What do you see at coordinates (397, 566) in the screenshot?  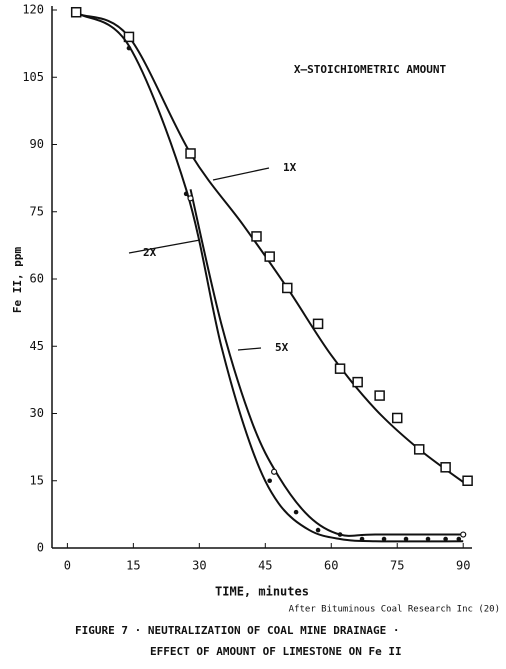 I see `x-tick-label: 75` at bounding box center [397, 566].